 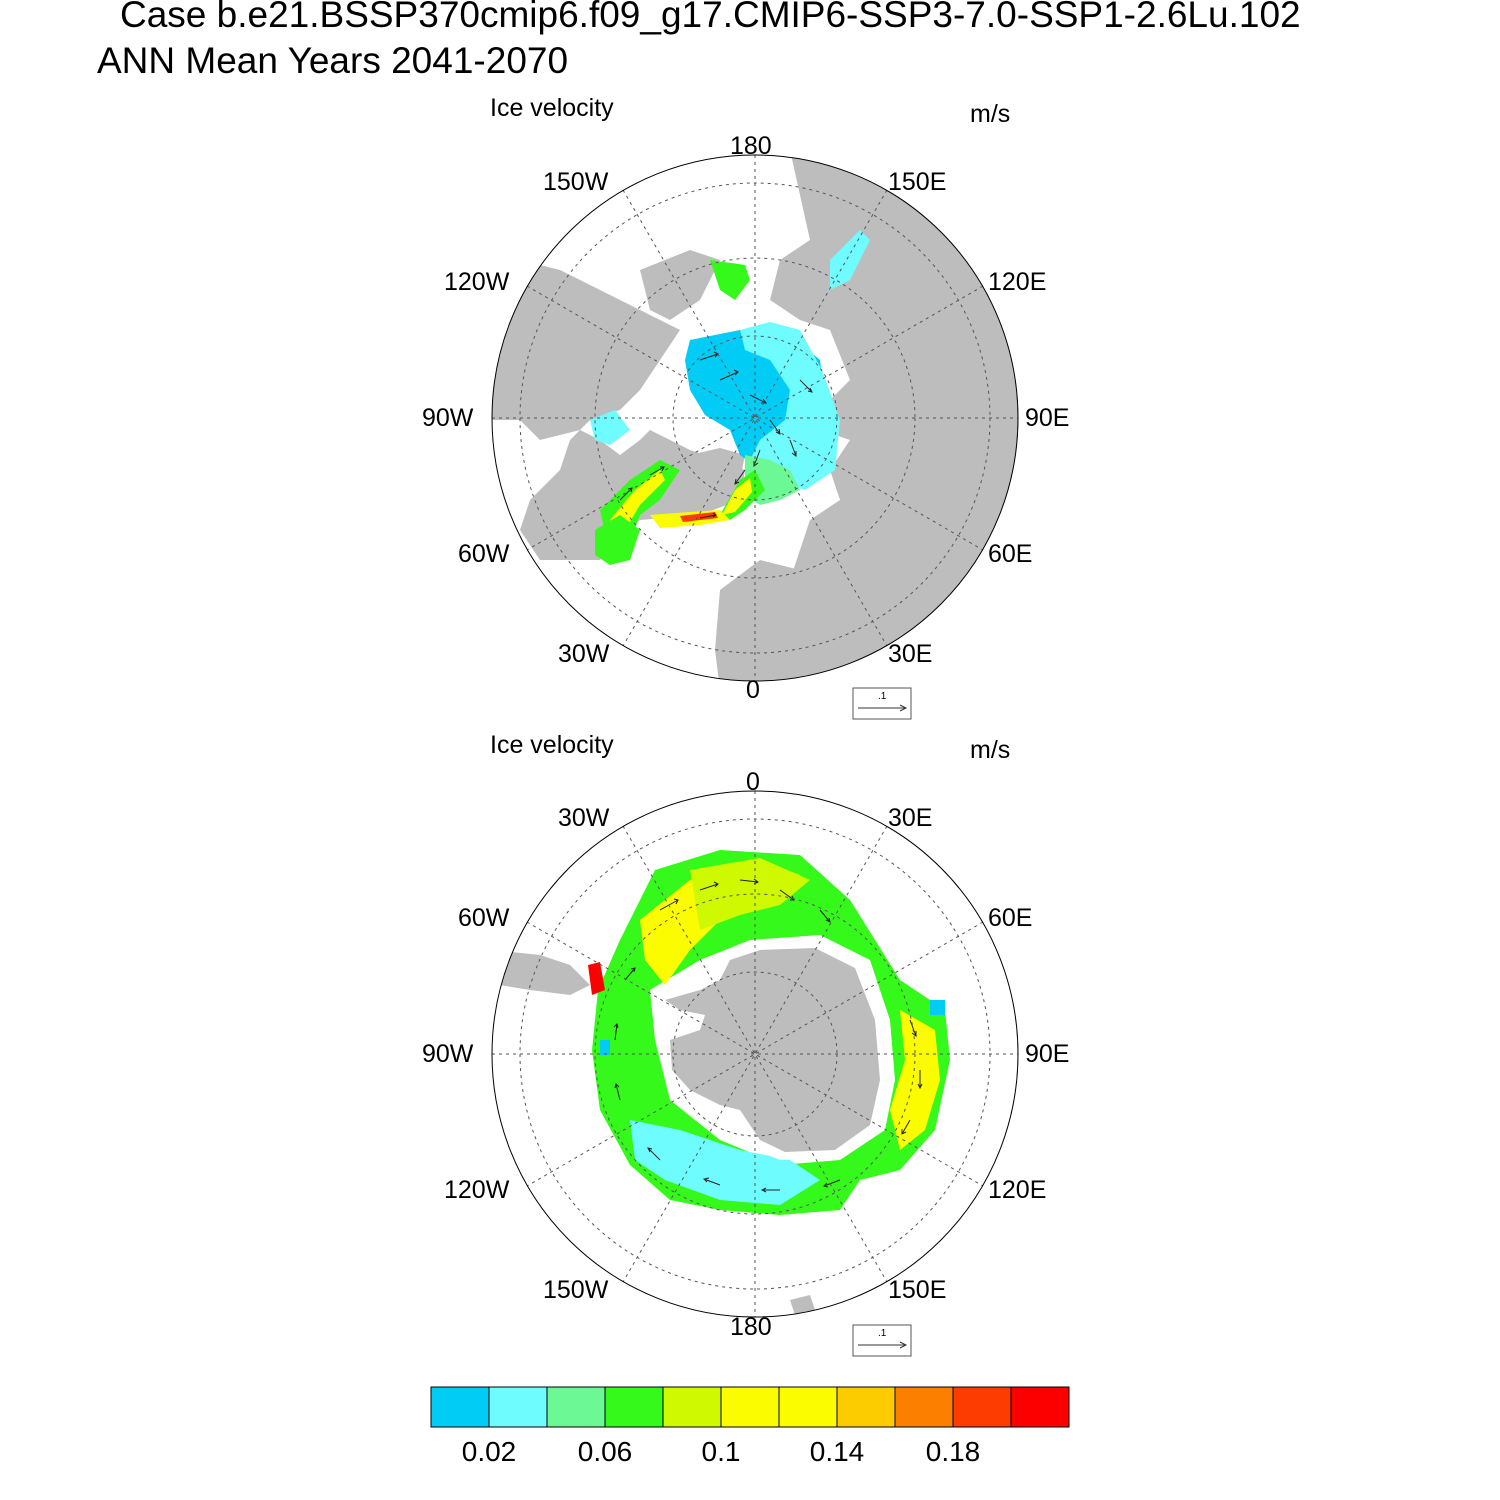 What do you see at coordinates (910, 654) in the screenshot?
I see `north-lon-label: 30E` at bounding box center [910, 654].